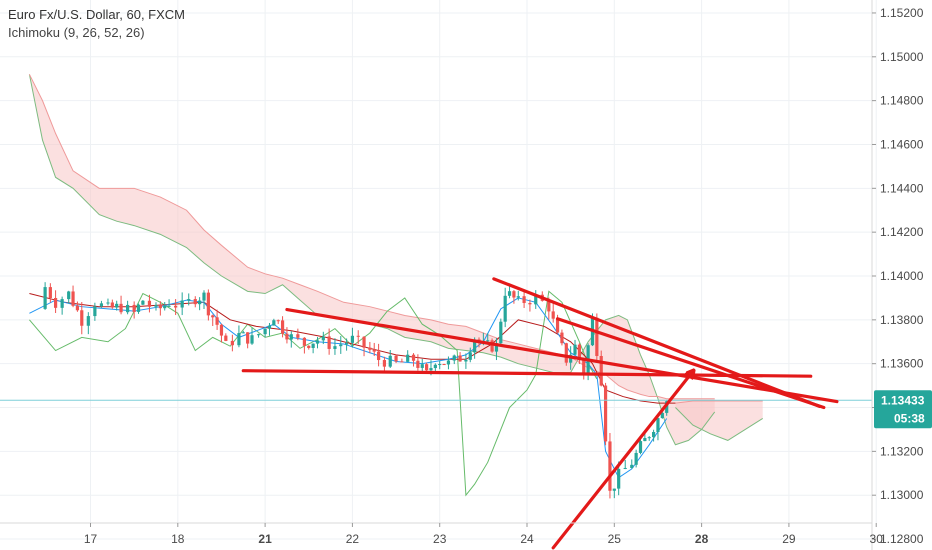  I want to click on trend-arrow, so click(622, 460).